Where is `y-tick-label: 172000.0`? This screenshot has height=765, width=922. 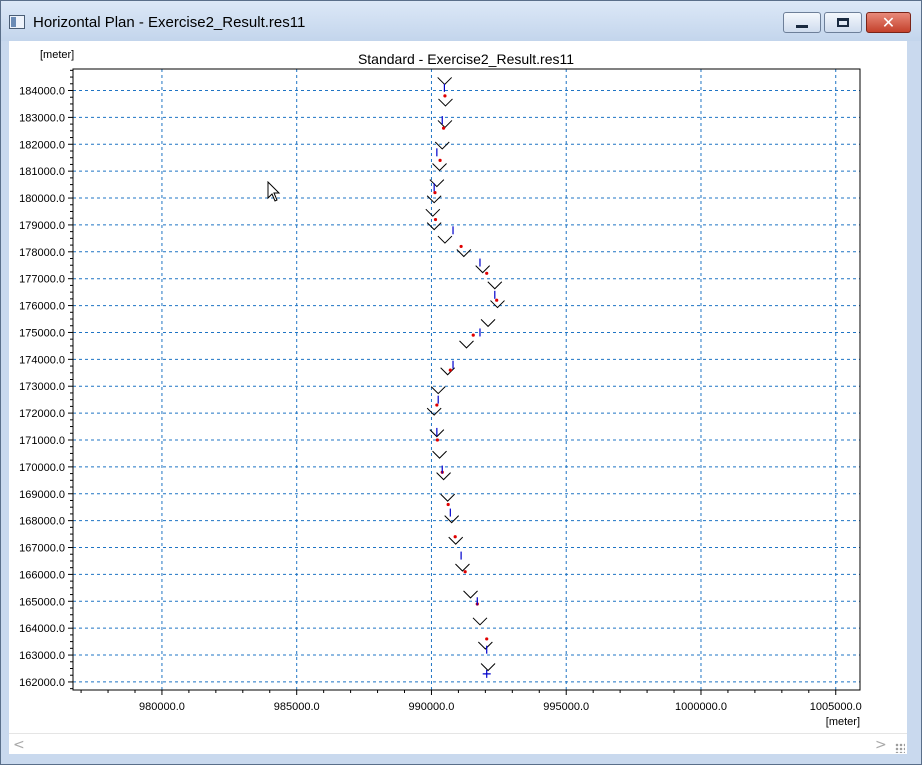
y-tick-label: 172000.0 is located at coordinates (42, 414).